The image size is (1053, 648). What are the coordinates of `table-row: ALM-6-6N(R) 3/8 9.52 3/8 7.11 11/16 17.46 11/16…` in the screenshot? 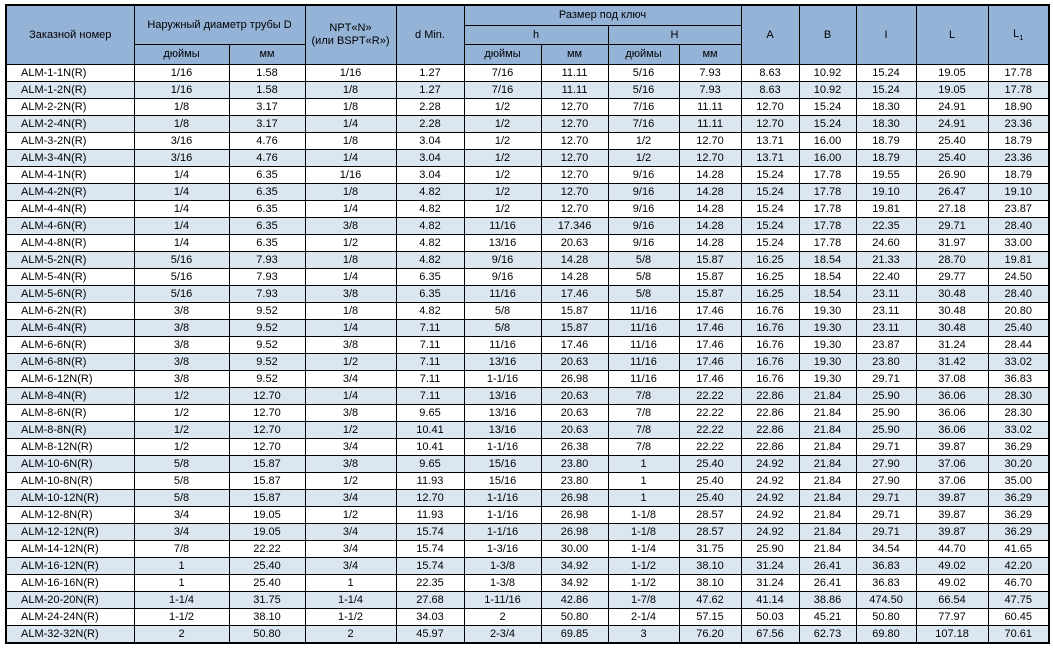 It's located at (527, 344).